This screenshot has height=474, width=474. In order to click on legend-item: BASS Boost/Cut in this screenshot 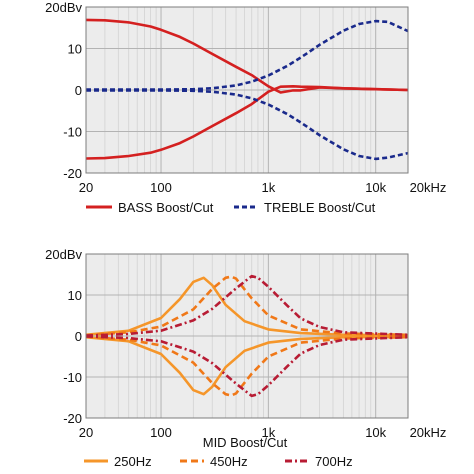, I will do `click(150, 207)`.